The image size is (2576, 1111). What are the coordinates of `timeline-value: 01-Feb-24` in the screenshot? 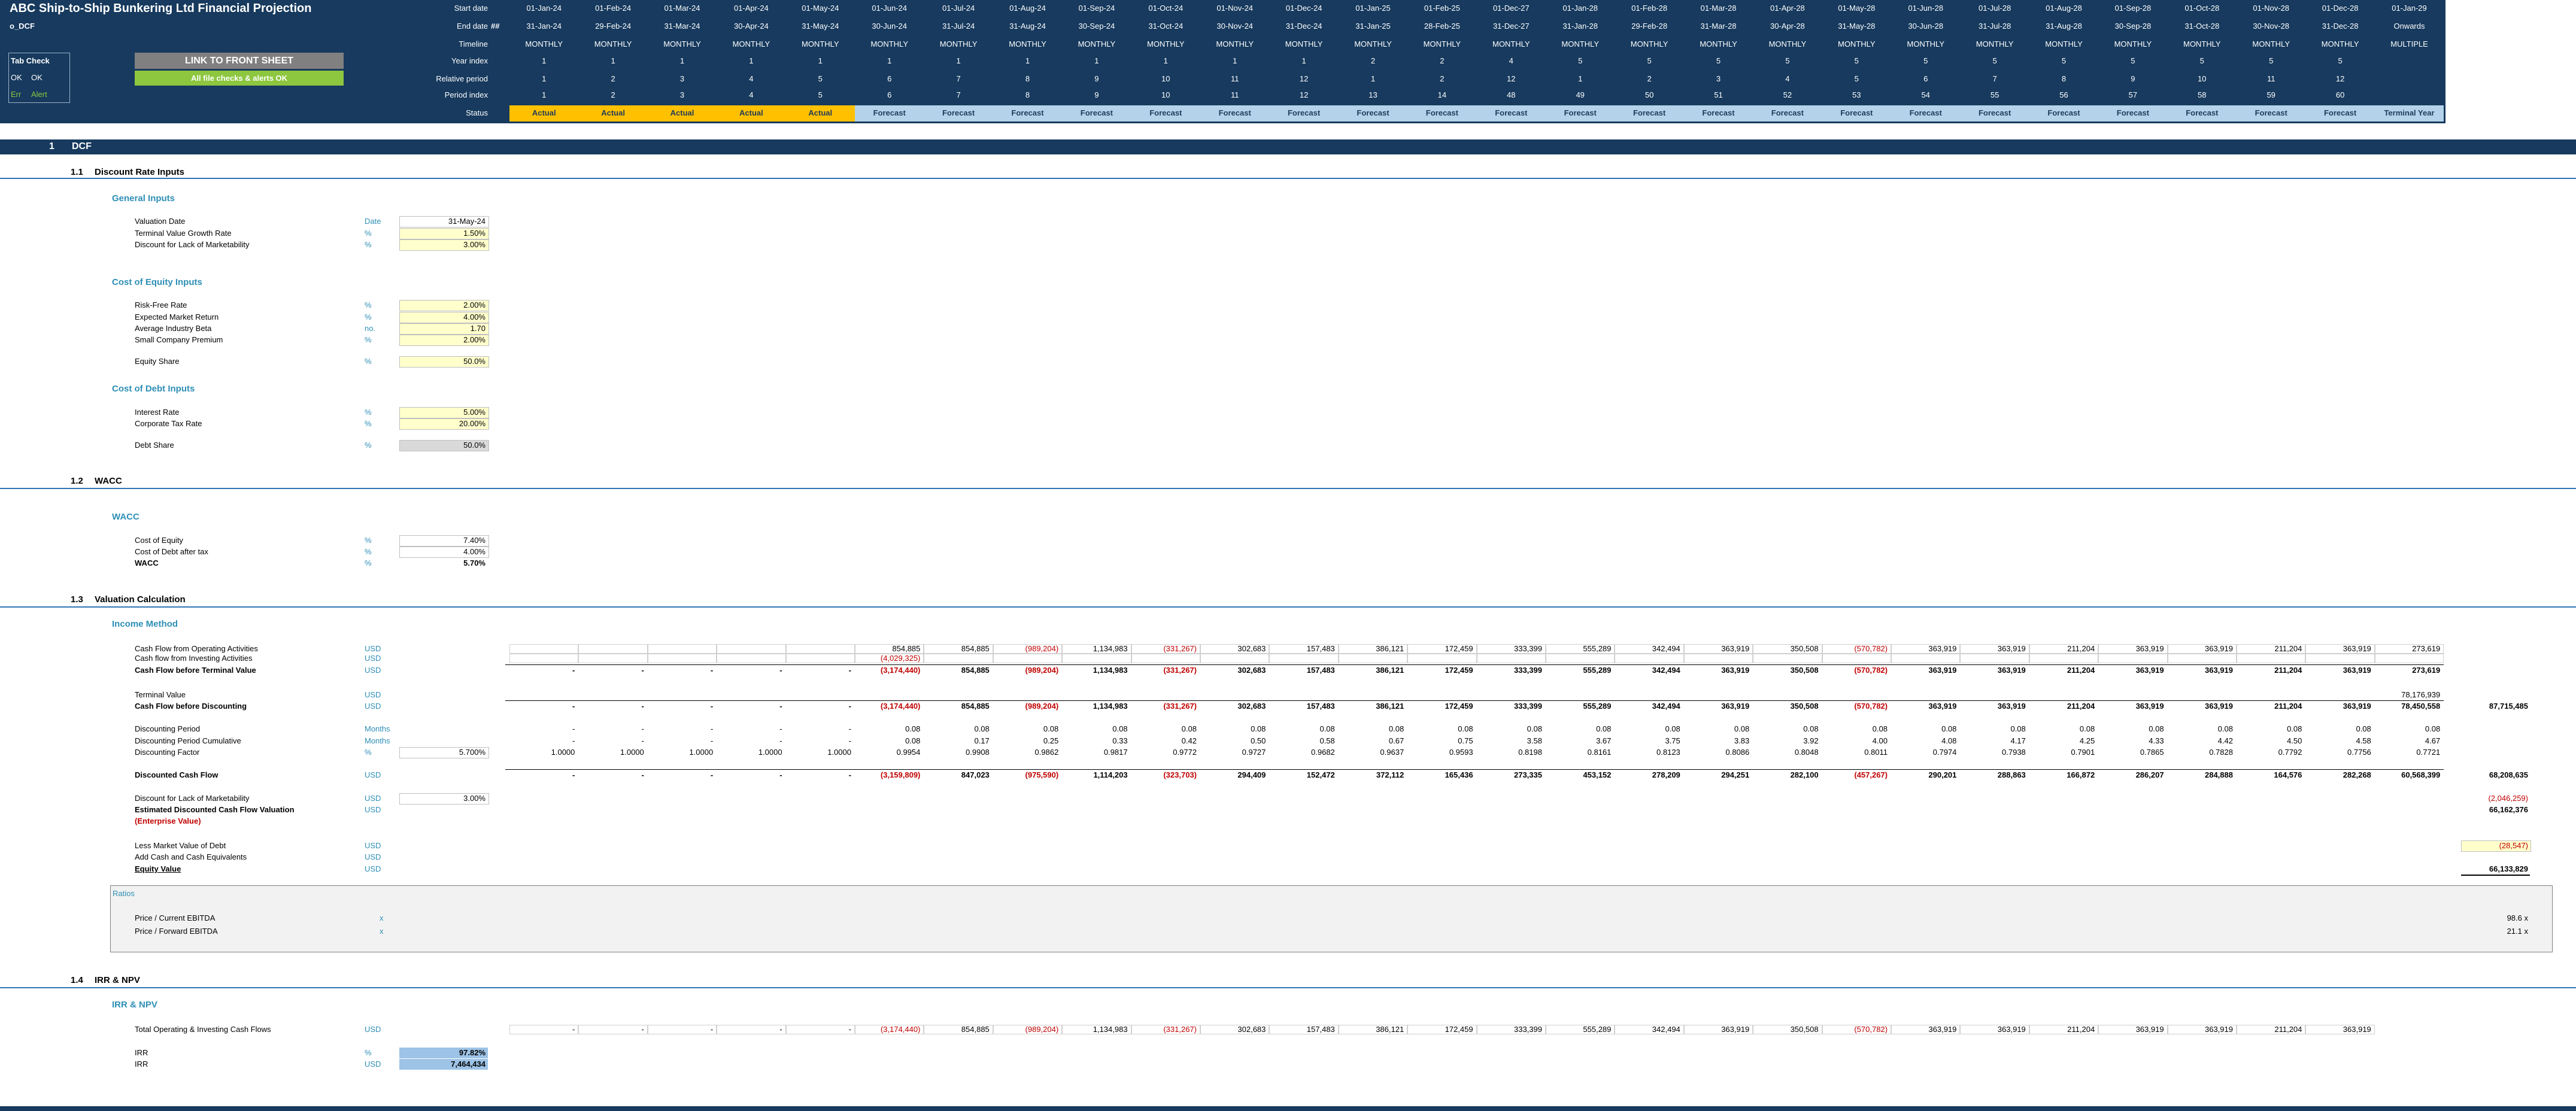 It's located at (613, 8).